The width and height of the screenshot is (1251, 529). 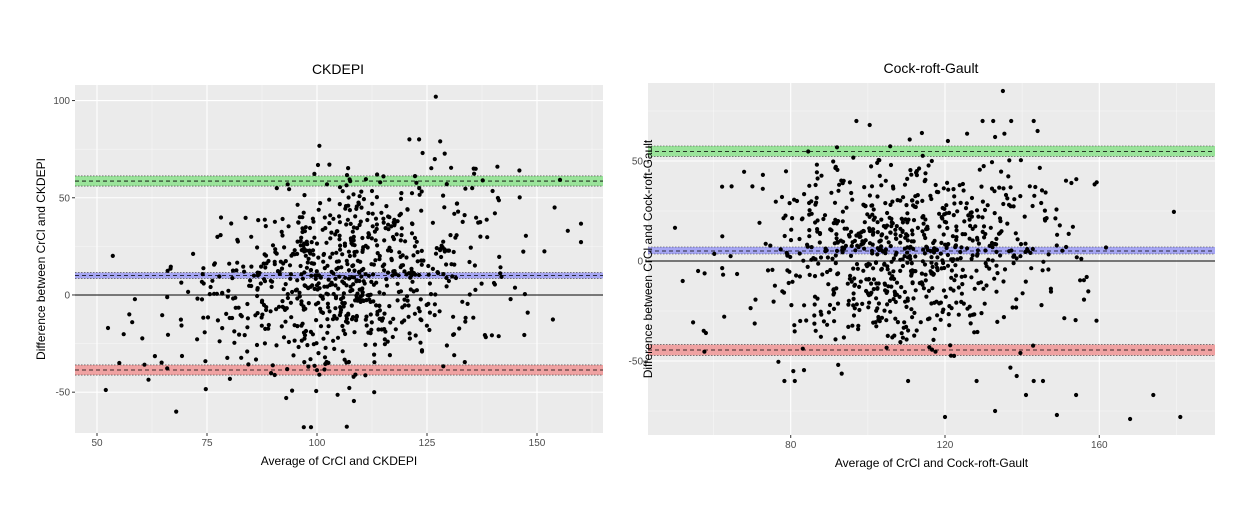 What do you see at coordinates (427, 443) in the screenshot?
I see `ckdepi-x-tick-label: 125` at bounding box center [427, 443].